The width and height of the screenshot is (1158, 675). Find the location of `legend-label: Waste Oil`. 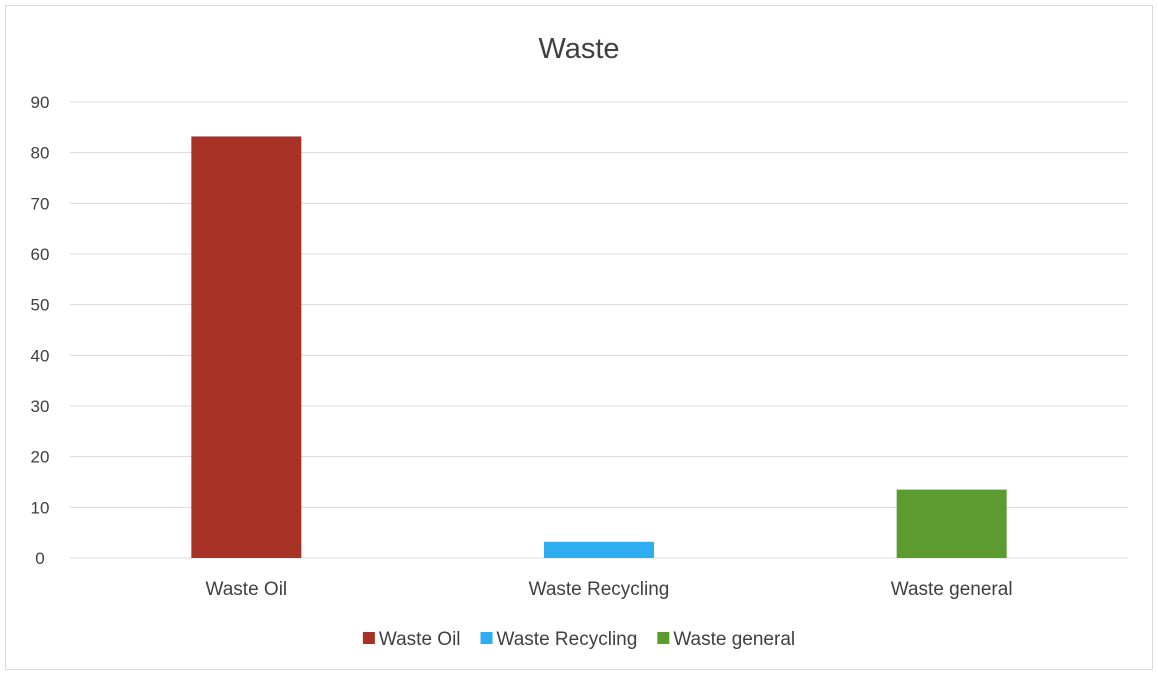

legend-label: Waste Oil is located at coordinates (420, 639).